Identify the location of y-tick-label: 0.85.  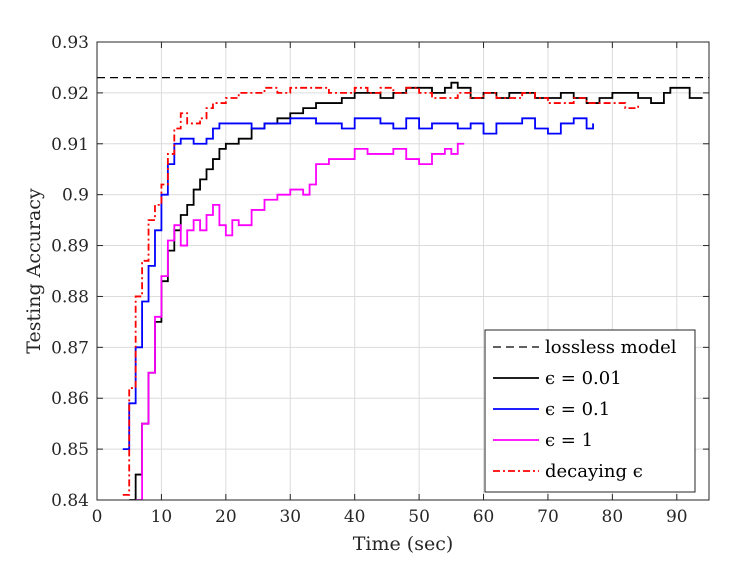
(70, 450).